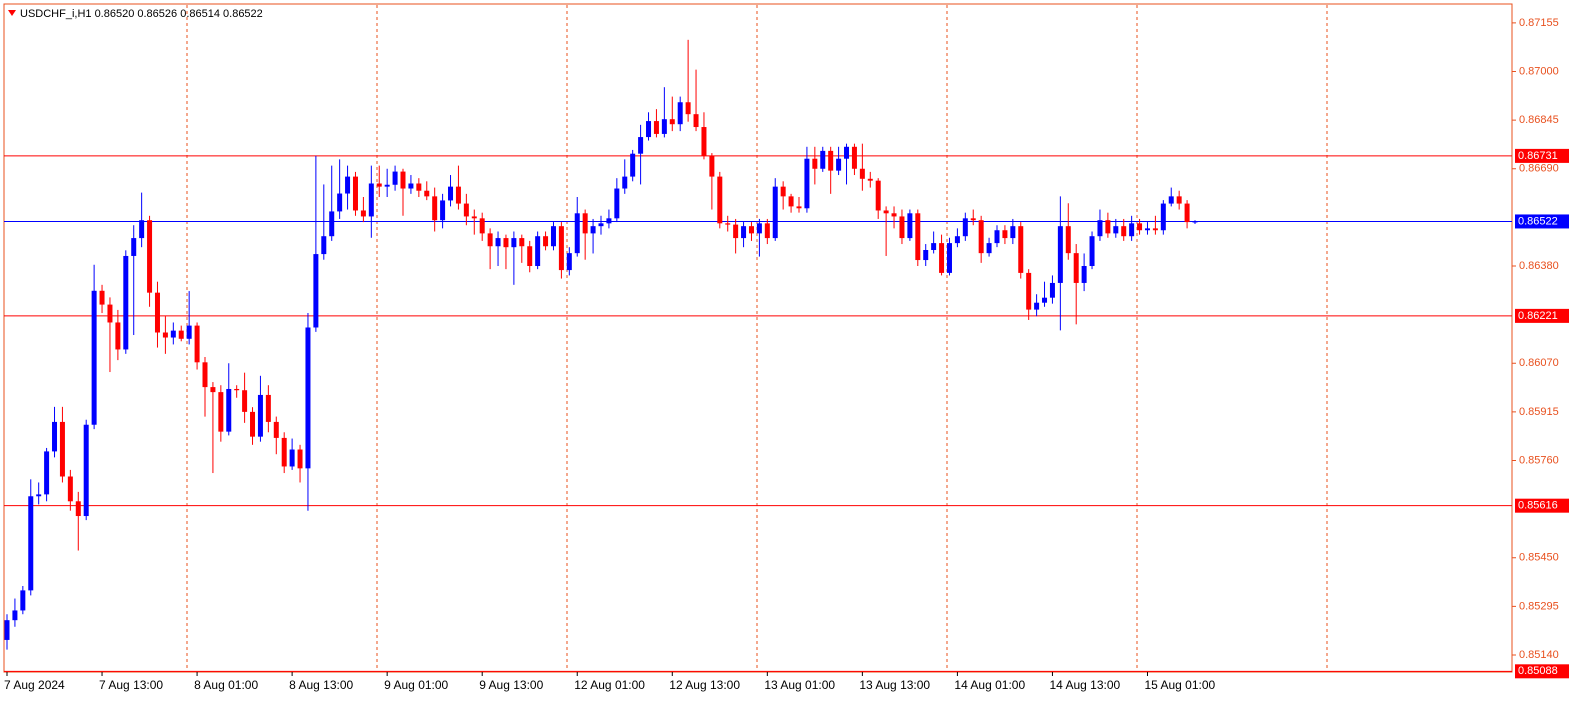 This screenshot has height=708, width=1586. What do you see at coordinates (1539, 655) in the screenshot?
I see `y-tick-label: 0.85140` at bounding box center [1539, 655].